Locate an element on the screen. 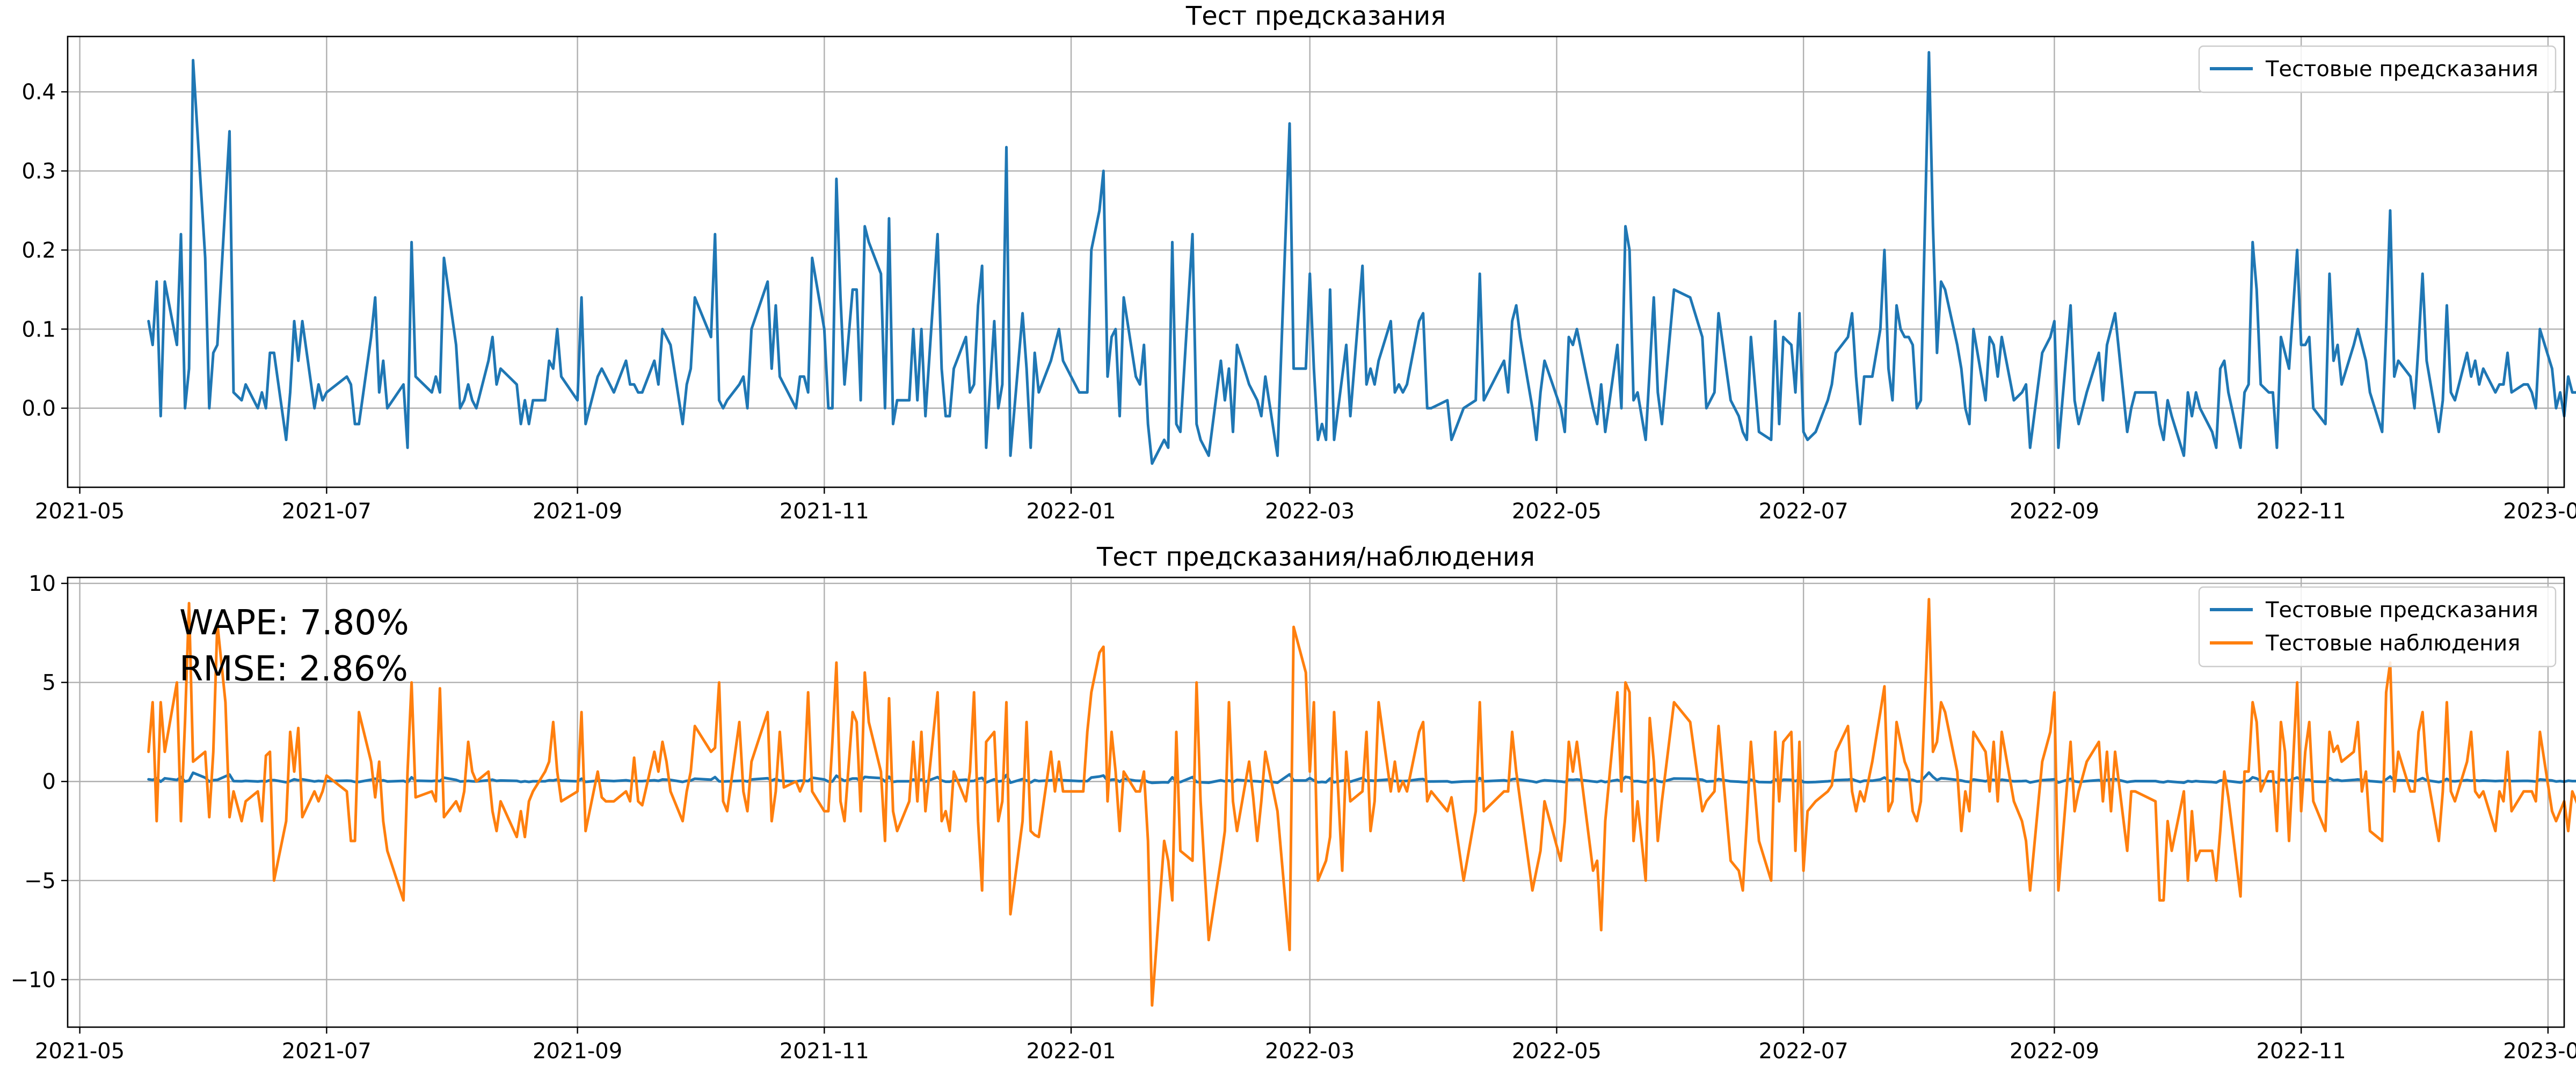  top-x-tick-label: 2021-05 is located at coordinates (80, 512).